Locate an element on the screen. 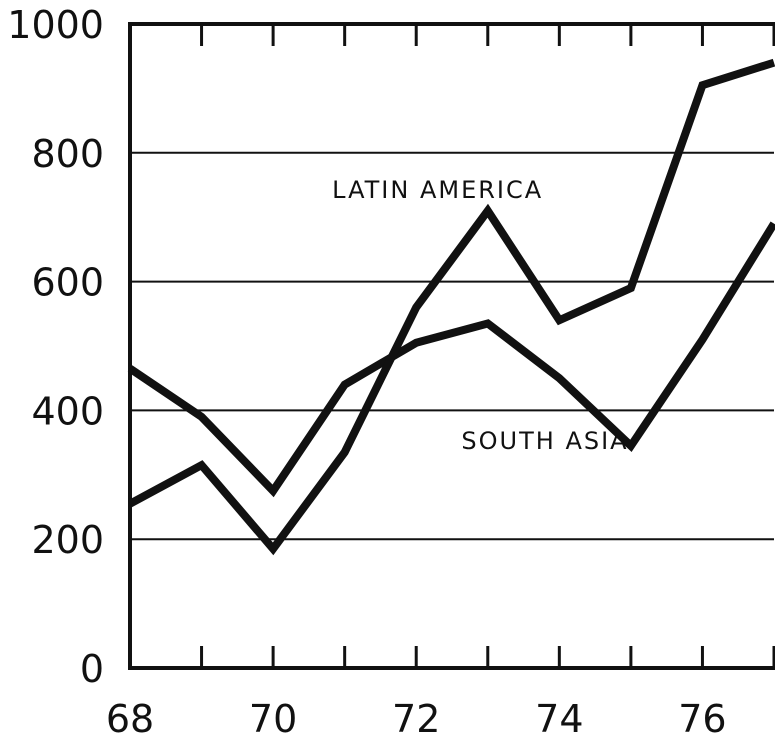 The height and width of the screenshot is (741, 775). y-tick-label-400: 400 is located at coordinates (67, 411).